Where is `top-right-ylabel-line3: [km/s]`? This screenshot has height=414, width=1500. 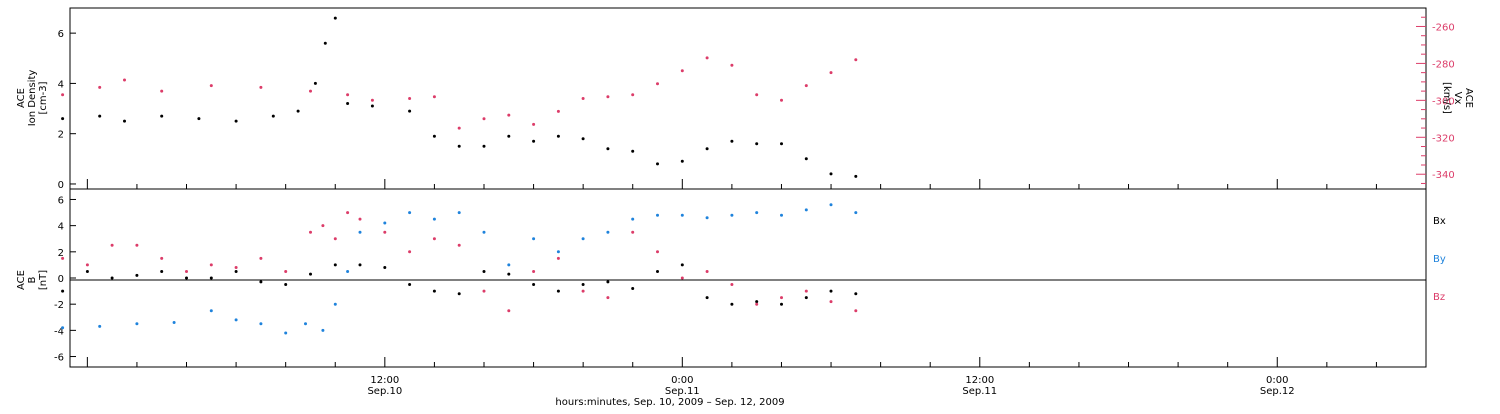 top-right-ylabel-line3: [km/s] is located at coordinates (1446, 98).